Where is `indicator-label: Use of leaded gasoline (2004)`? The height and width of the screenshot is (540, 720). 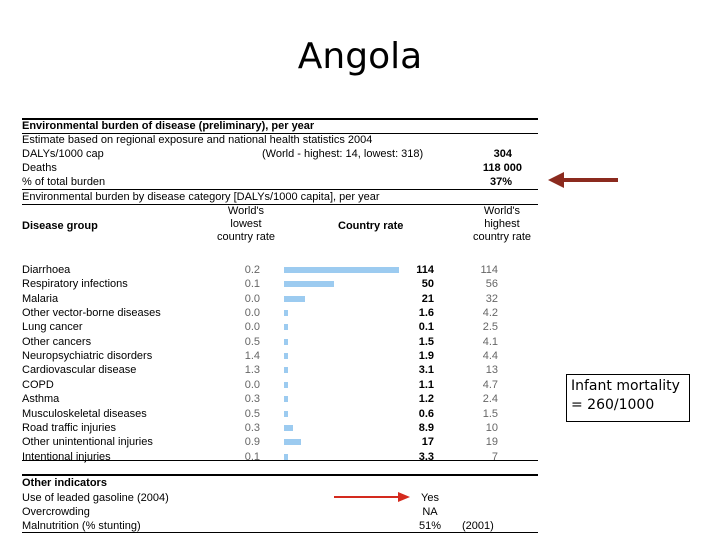
indicator-label: Use of leaded gasoline (2004) is located at coordinates (95, 498).